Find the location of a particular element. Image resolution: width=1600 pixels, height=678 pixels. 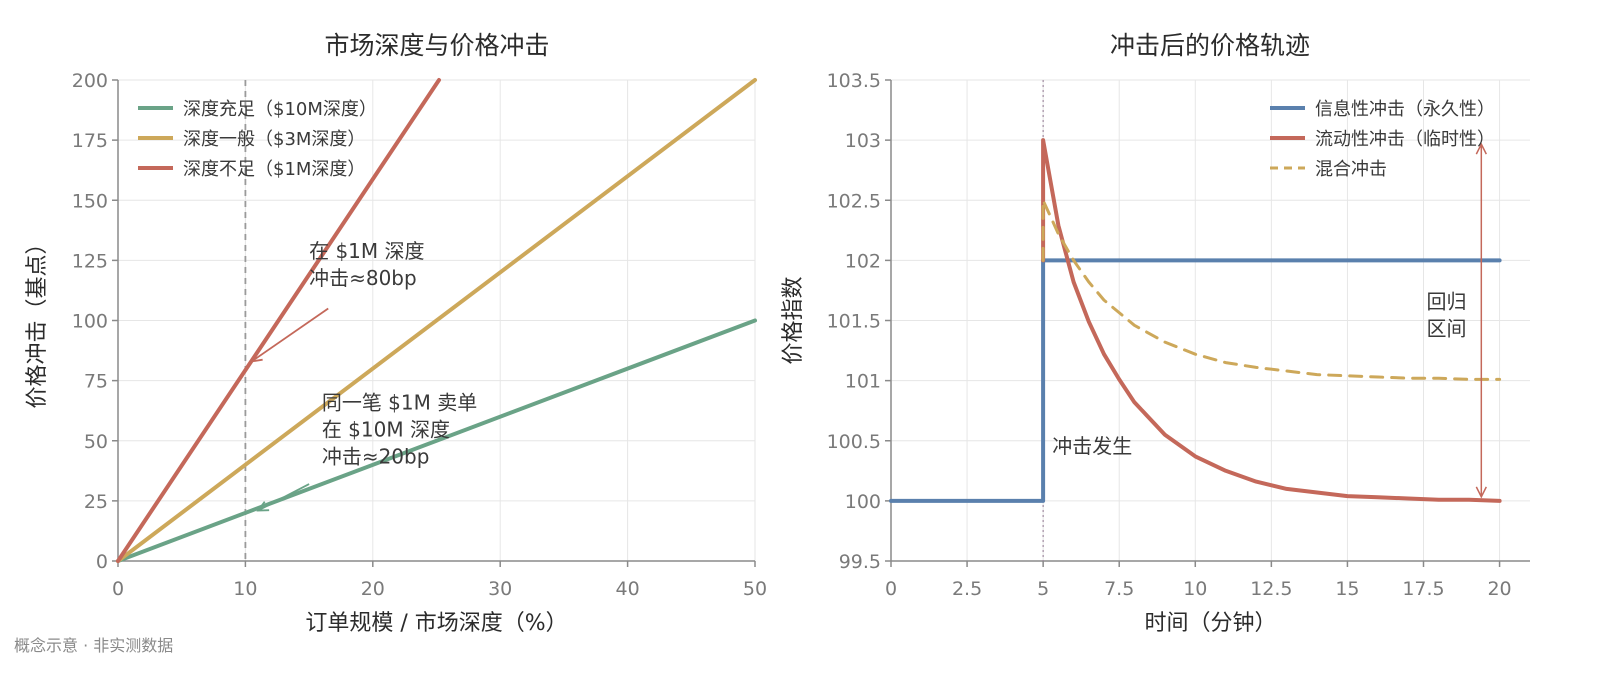

x-tick-label: 50 is located at coordinates (755, 589).